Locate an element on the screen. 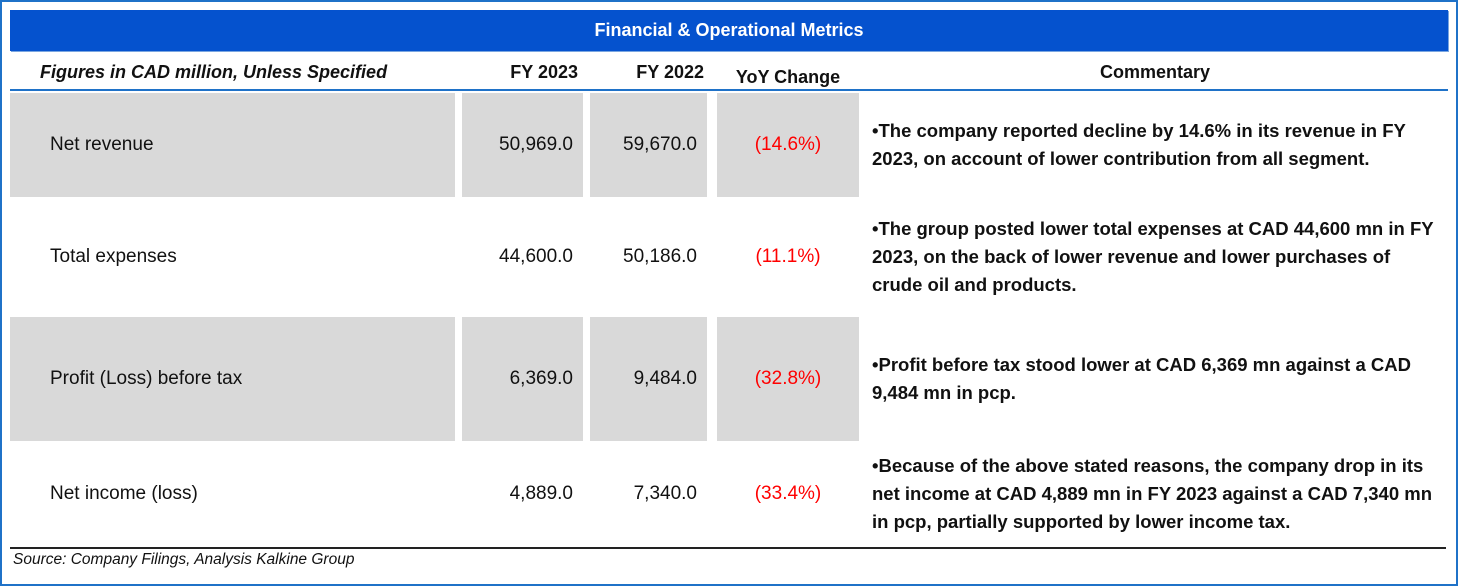 The height and width of the screenshot is (586, 1458). fy2023-value: 4,889.0 is located at coordinates (541, 493).